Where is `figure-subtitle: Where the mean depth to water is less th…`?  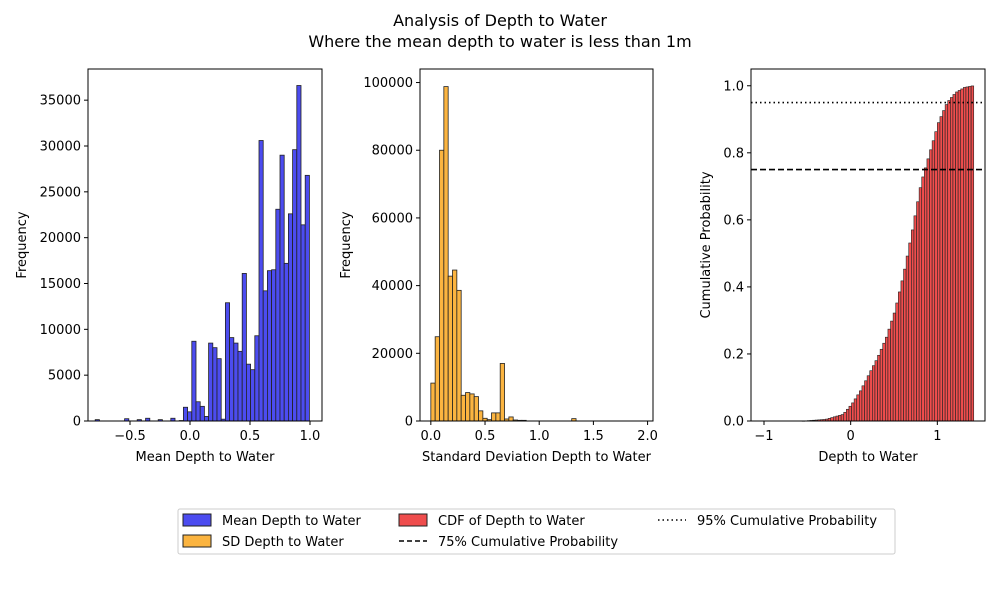
figure-subtitle: Where the mean depth to water is less th… is located at coordinates (499, 41).